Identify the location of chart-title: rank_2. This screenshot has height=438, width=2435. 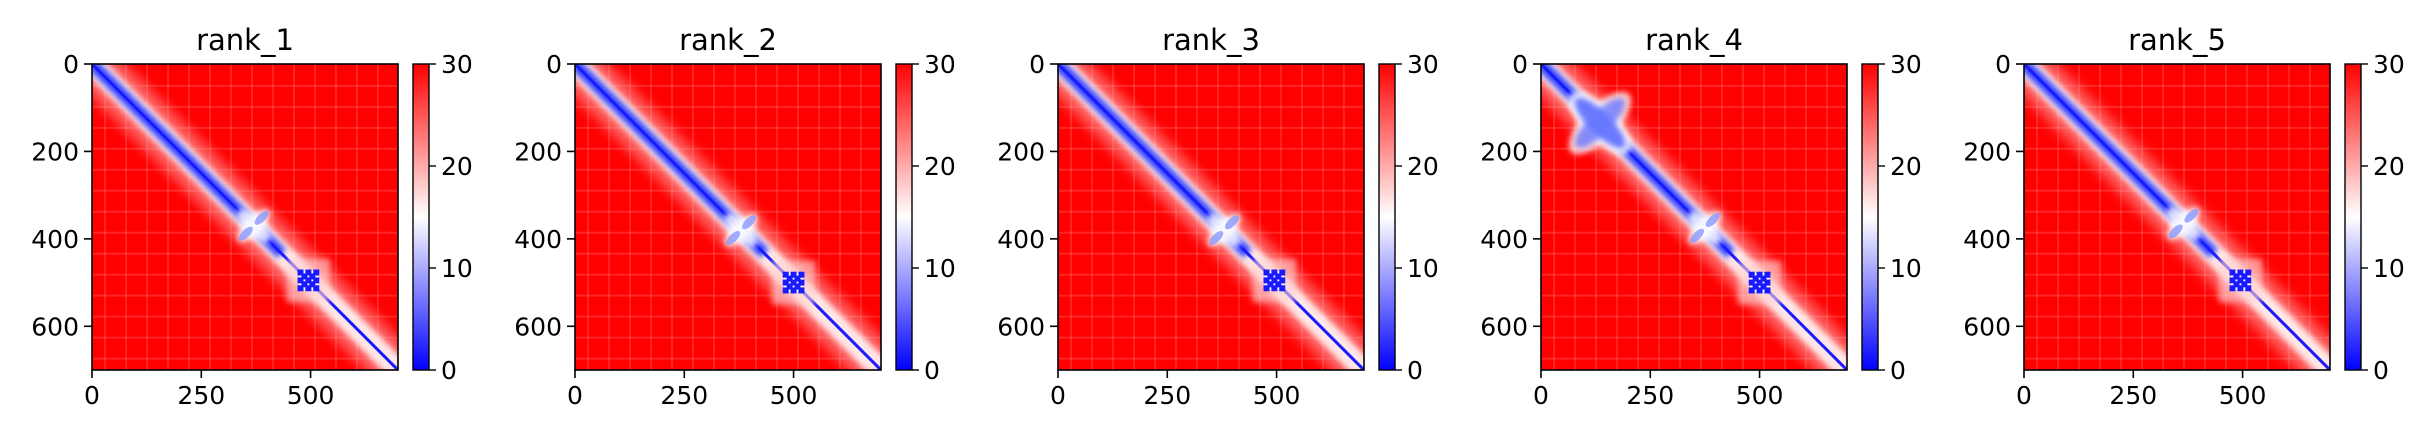
(728, 40).